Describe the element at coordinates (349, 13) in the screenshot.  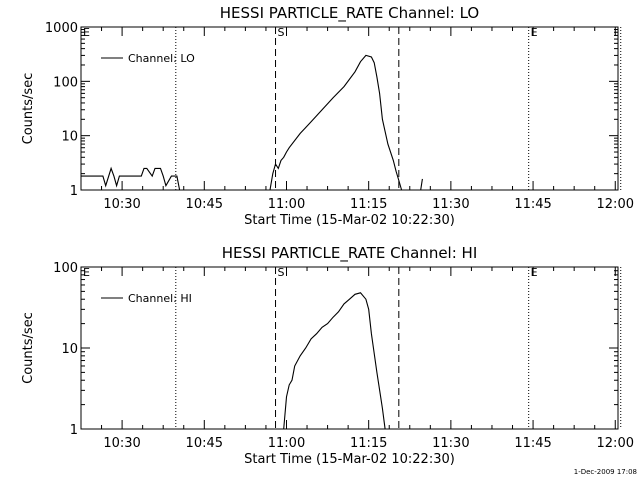
I see `chart-title: HESSI PARTICLE_RATE Channel: LO` at that location.